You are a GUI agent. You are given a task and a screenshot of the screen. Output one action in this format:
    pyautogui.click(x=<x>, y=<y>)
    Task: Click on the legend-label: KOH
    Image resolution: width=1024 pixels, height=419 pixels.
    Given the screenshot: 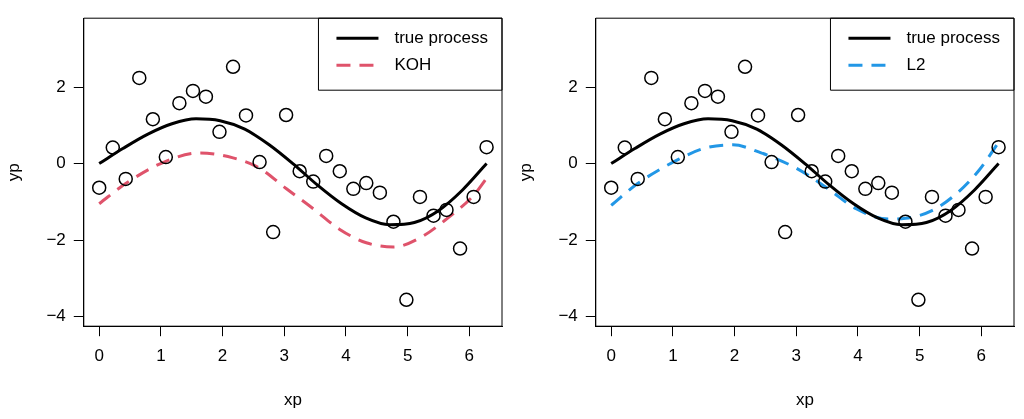 What is the action you would take?
    pyautogui.click(x=413, y=64)
    